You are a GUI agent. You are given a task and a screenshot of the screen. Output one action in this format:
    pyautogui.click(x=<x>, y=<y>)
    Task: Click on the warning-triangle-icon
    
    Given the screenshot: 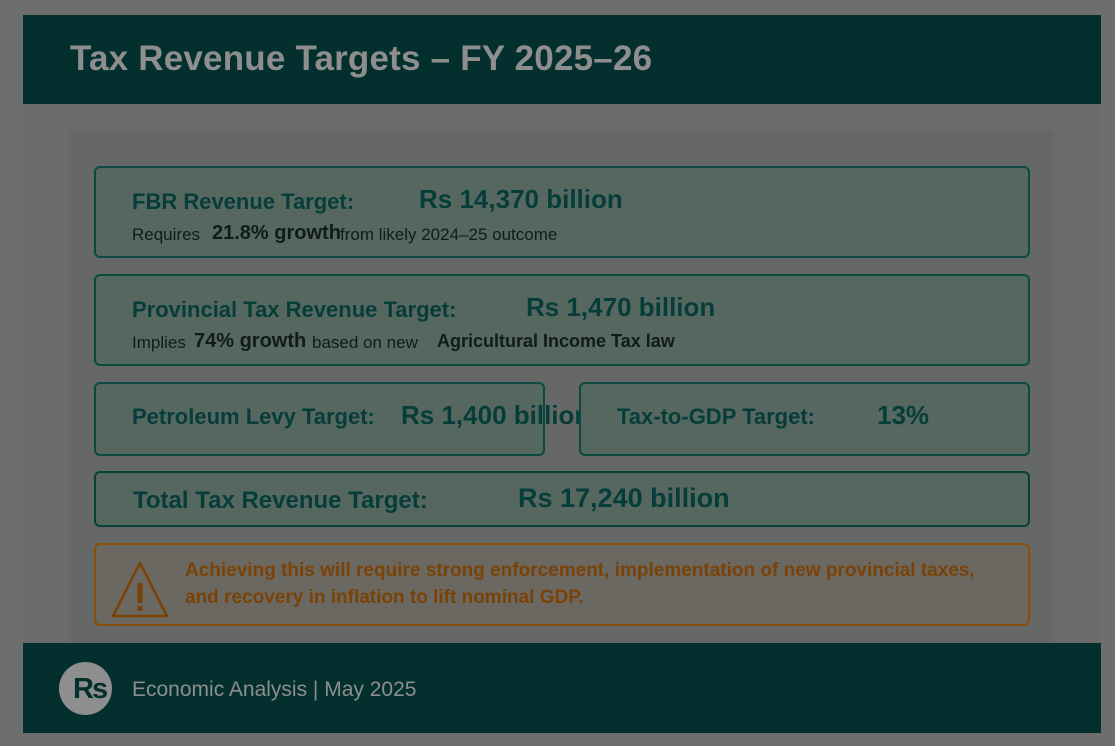 What is the action you would take?
    pyautogui.click(x=140, y=589)
    